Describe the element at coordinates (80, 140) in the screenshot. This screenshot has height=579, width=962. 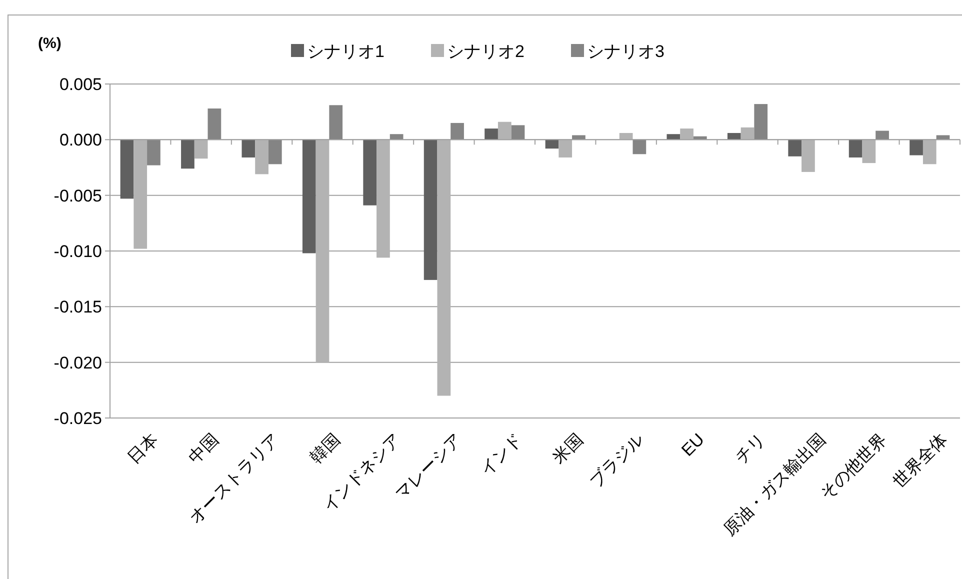
I see `y-tick-label: 0.000` at that location.